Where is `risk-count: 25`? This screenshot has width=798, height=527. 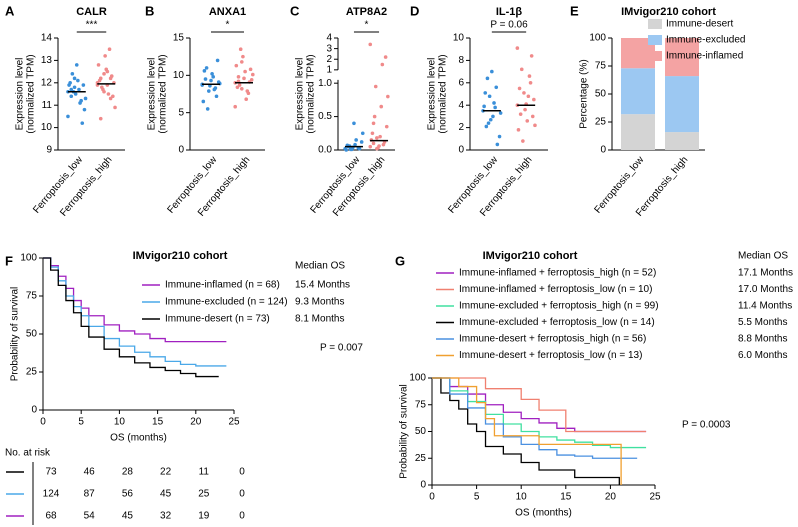 risk-count: 25 is located at coordinates (204, 494).